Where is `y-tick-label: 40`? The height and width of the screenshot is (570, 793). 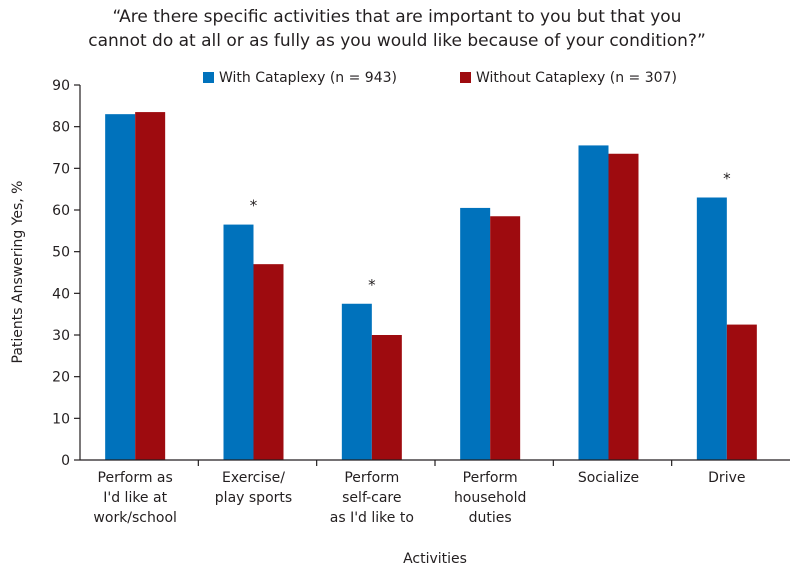 y-tick-label: 40 is located at coordinates (61, 294).